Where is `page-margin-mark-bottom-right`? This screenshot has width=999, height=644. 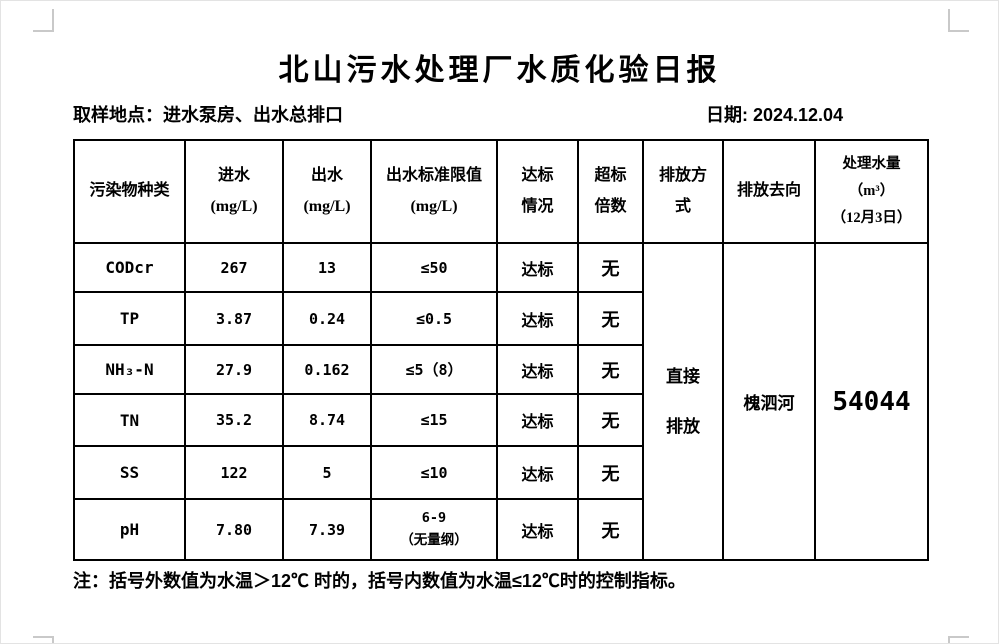
page-margin-mark-bottom-right is located at coordinates (958, 639).